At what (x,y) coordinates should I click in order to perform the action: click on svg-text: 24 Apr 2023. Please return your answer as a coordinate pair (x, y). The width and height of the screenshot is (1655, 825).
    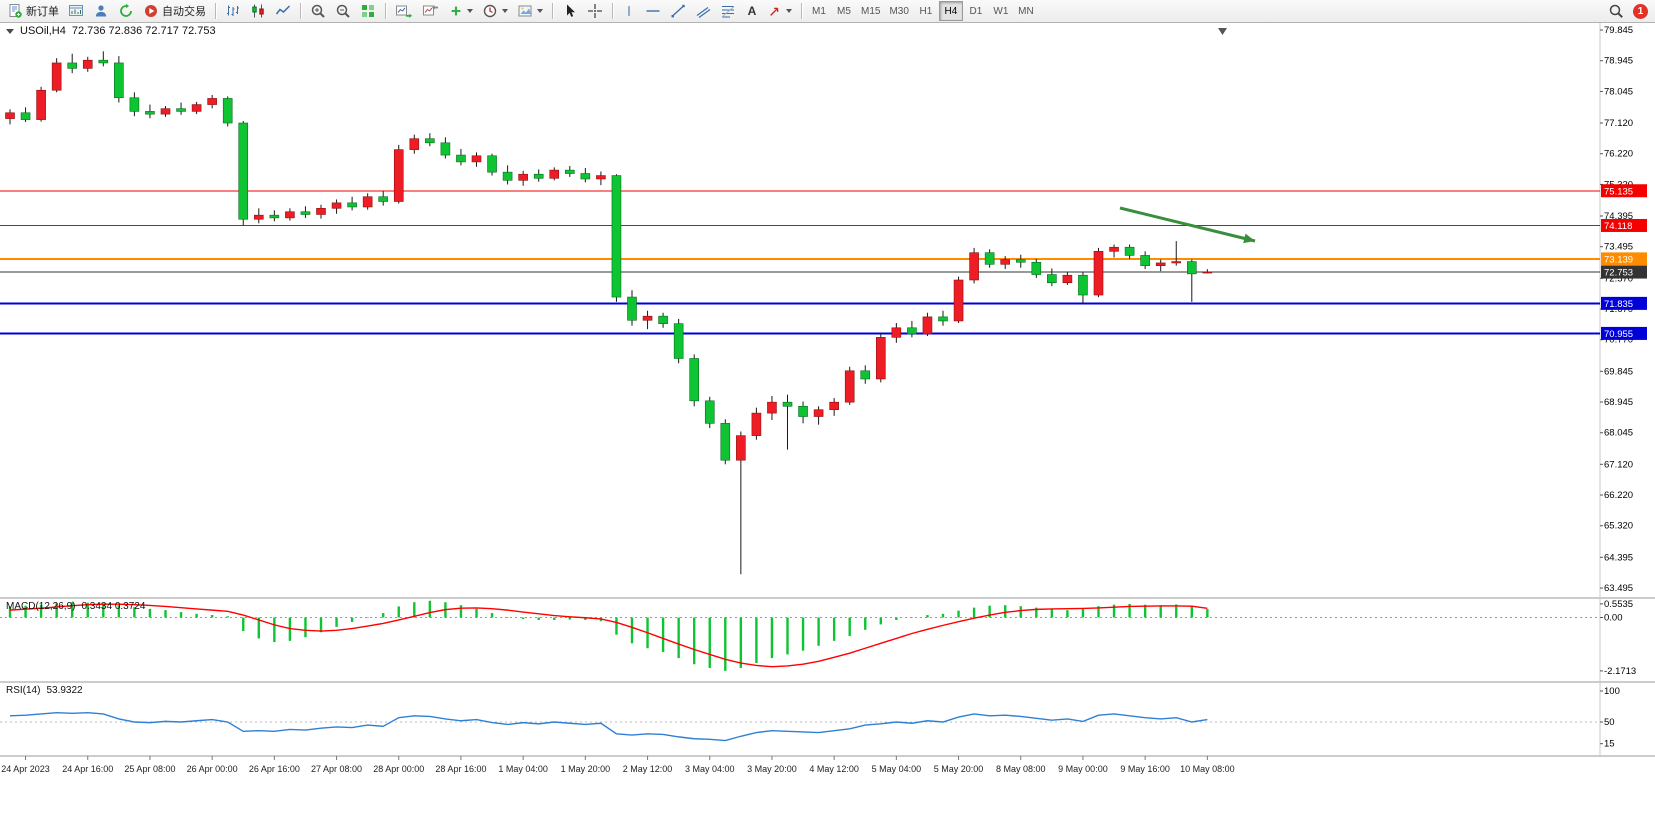
    Looking at the image, I should click on (25, 769).